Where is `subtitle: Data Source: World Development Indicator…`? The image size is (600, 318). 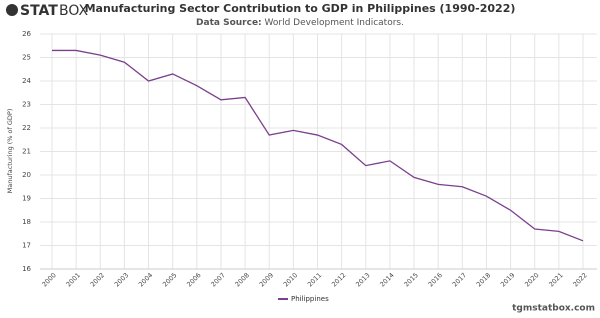
subtitle: Data Source: World Development Indicator… is located at coordinates (300, 23).